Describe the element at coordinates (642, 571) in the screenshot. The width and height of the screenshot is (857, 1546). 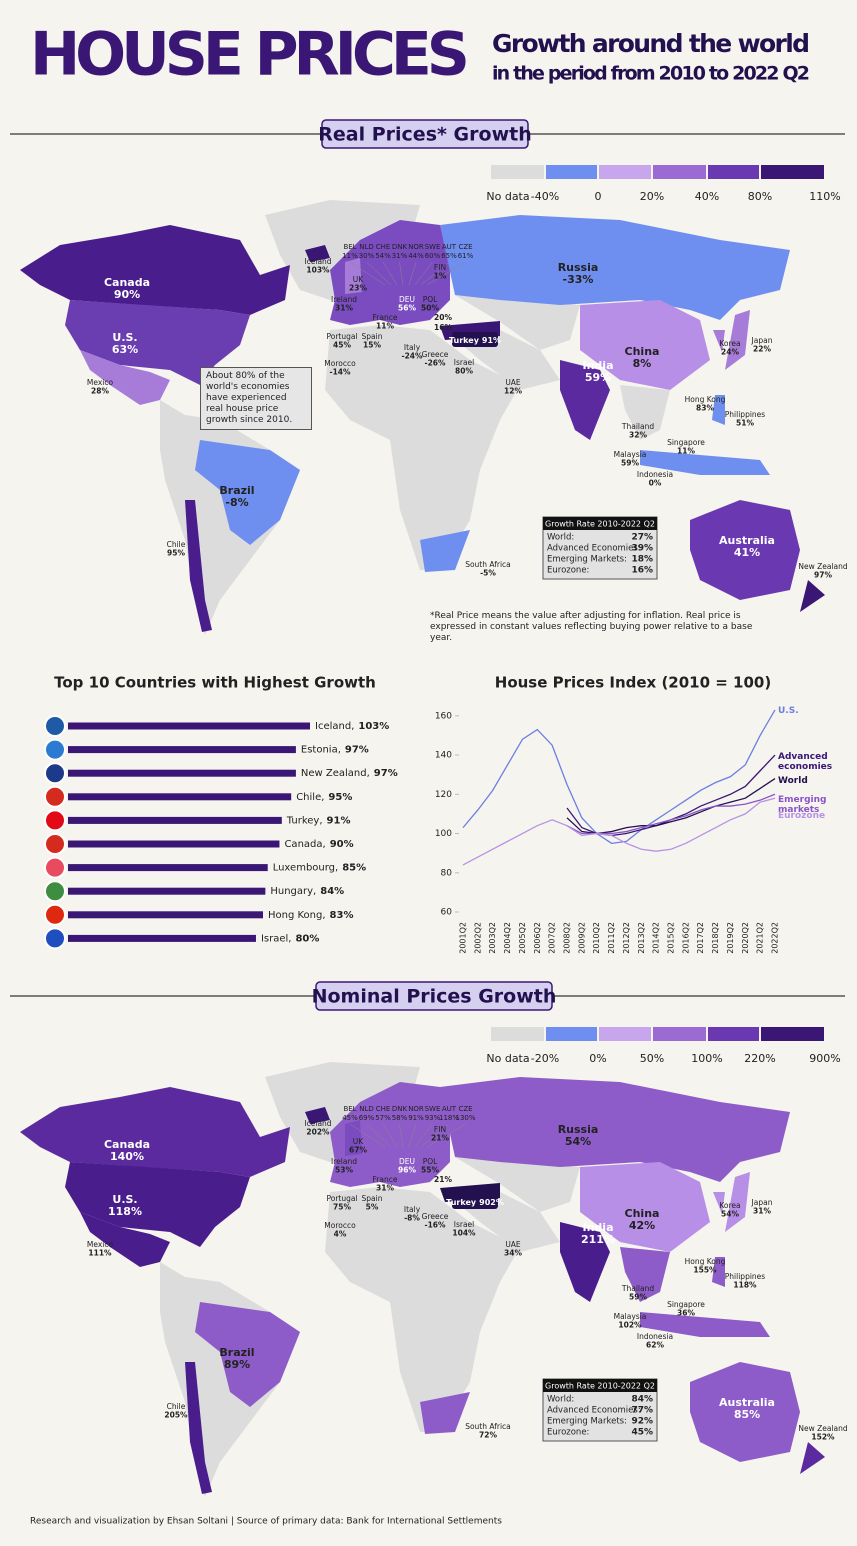
I see `summary-value: 16%` at that location.